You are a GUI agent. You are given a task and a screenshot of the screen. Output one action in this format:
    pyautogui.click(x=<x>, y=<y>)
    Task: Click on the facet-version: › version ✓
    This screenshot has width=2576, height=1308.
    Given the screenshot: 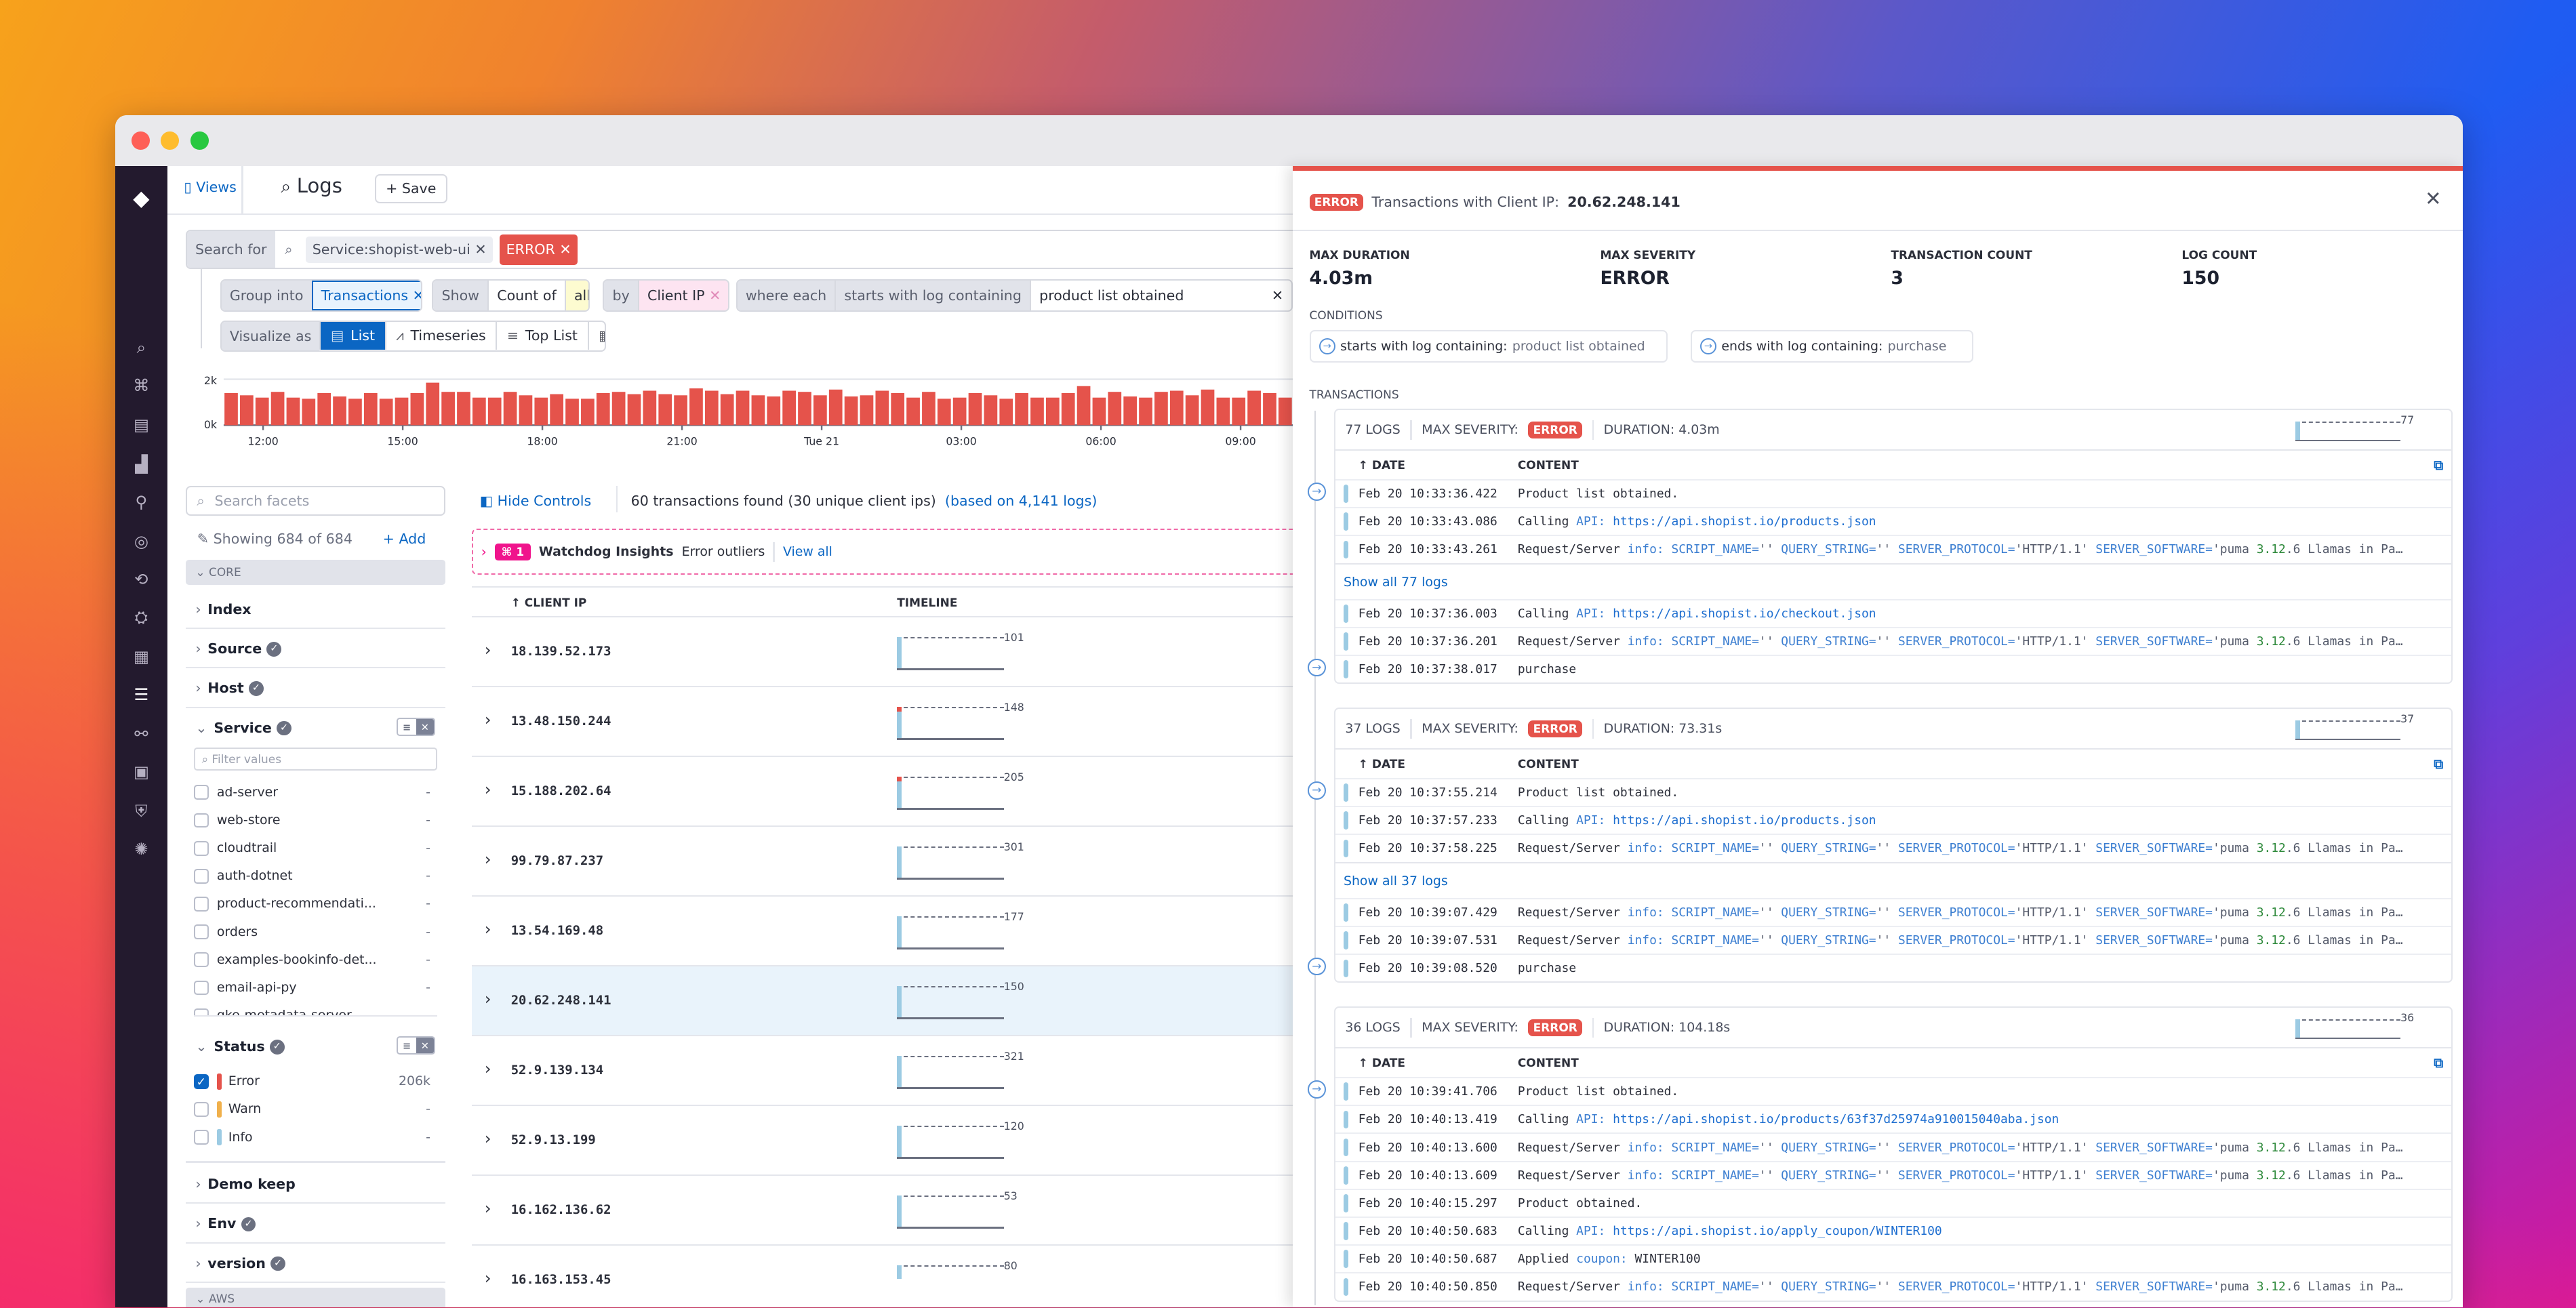 What is the action you would take?
    pyautogui.click(x=315, y=1263)
    